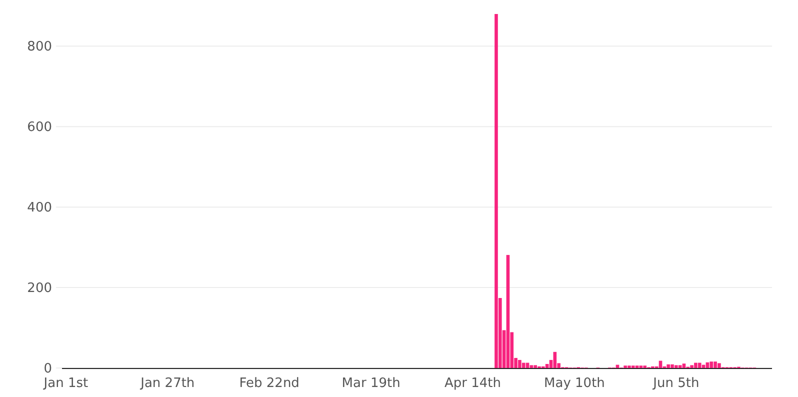 The image size is (798, 397). I want to click on x-tick-label: Mar 19th, so click(371, 383).